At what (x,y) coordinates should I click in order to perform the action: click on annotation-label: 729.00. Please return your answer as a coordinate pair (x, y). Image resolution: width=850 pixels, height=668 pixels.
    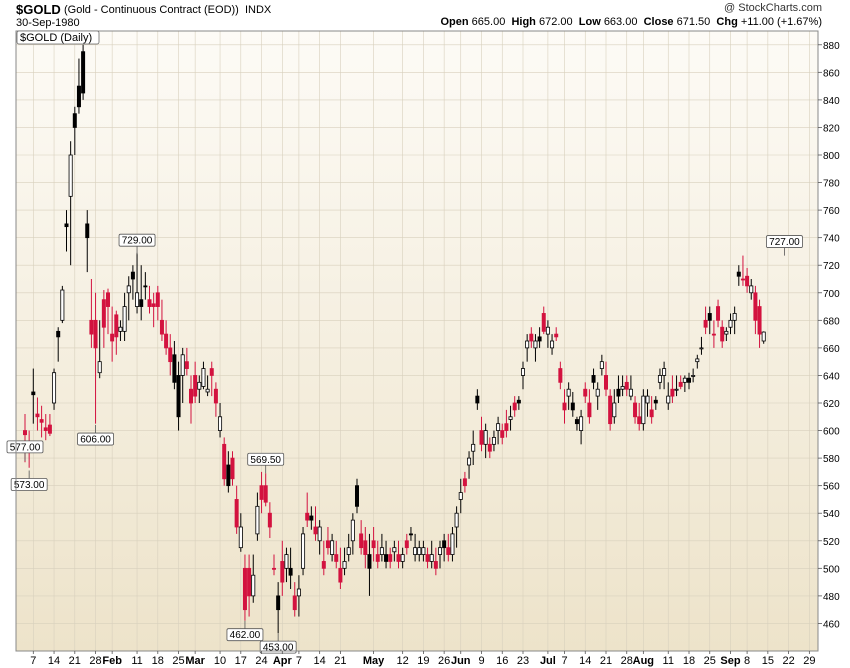
    Looking at the image, I should click on (137, 241).